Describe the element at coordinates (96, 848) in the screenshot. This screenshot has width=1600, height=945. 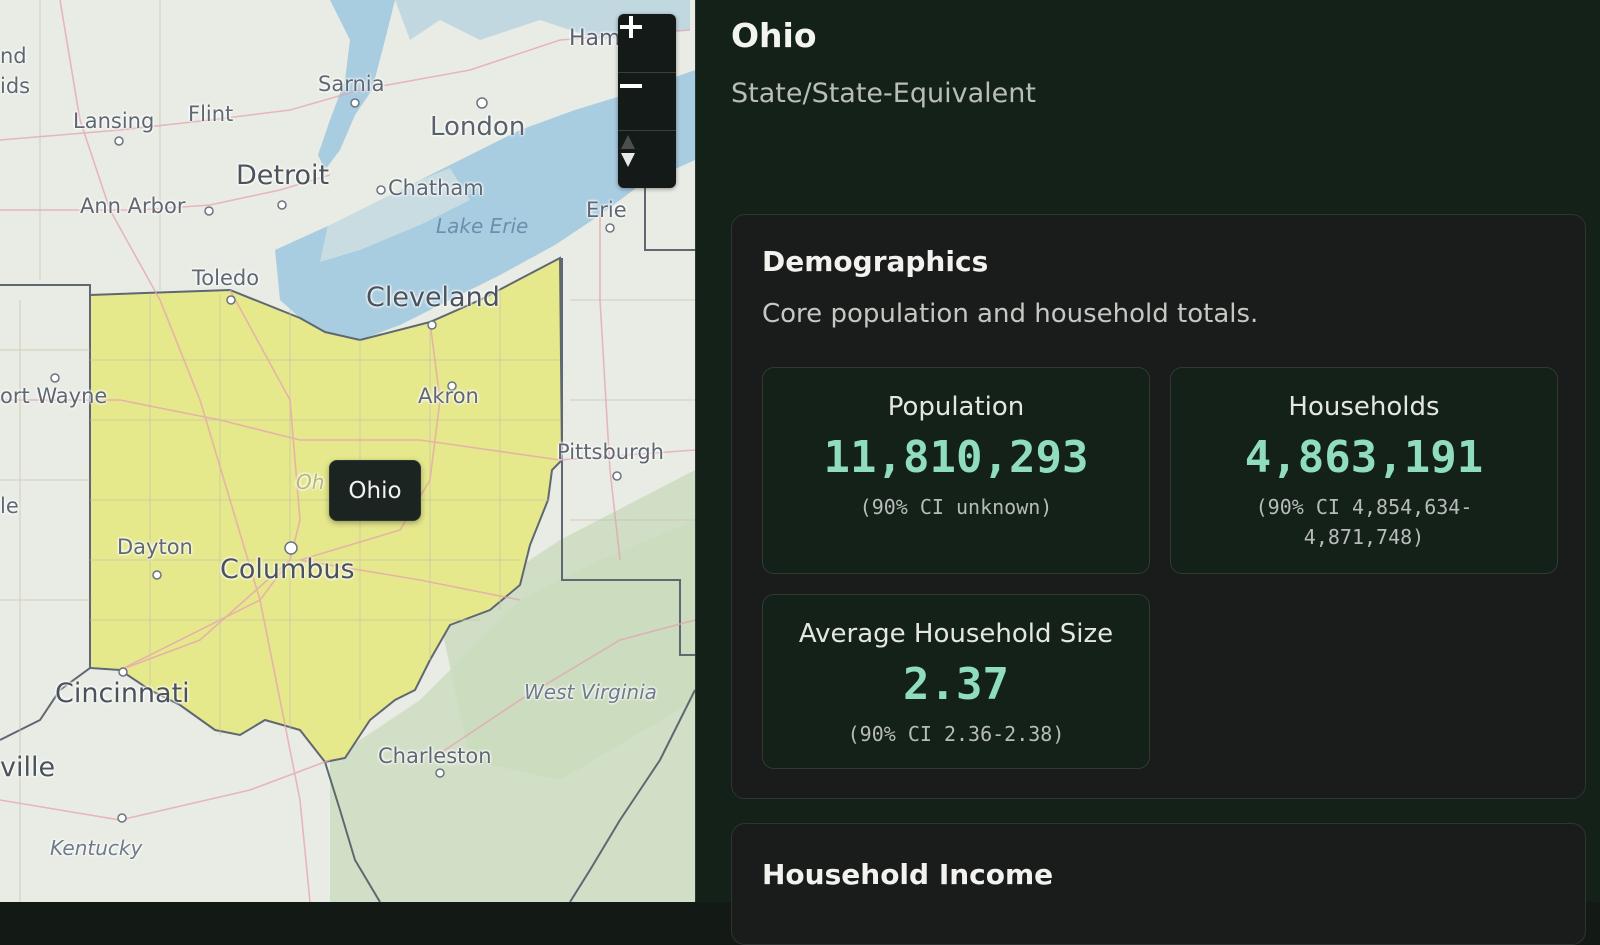
I see `map-label-kentucky: Kentucky` at that location.